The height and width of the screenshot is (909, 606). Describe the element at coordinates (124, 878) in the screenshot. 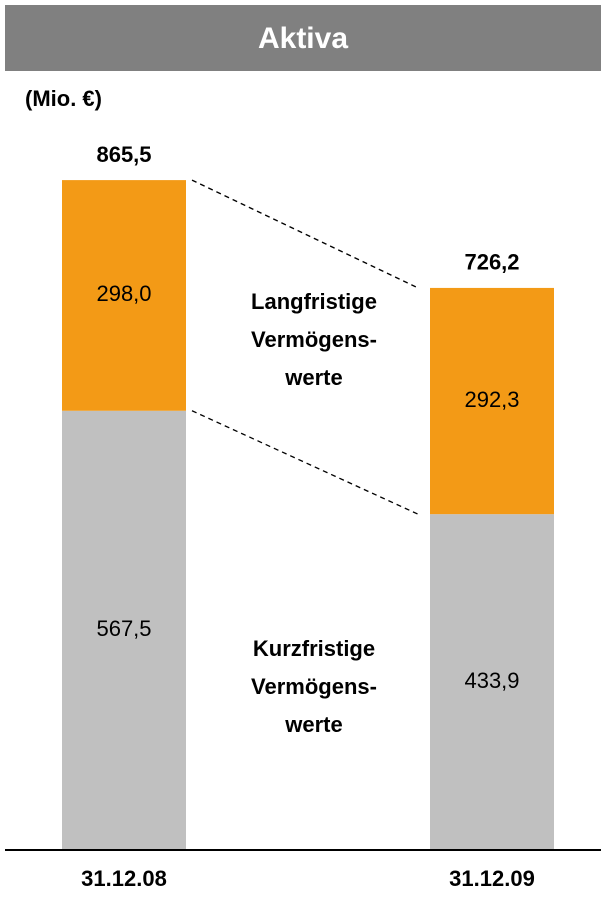

I see `x-tick-label: 31.12.08` at that location.